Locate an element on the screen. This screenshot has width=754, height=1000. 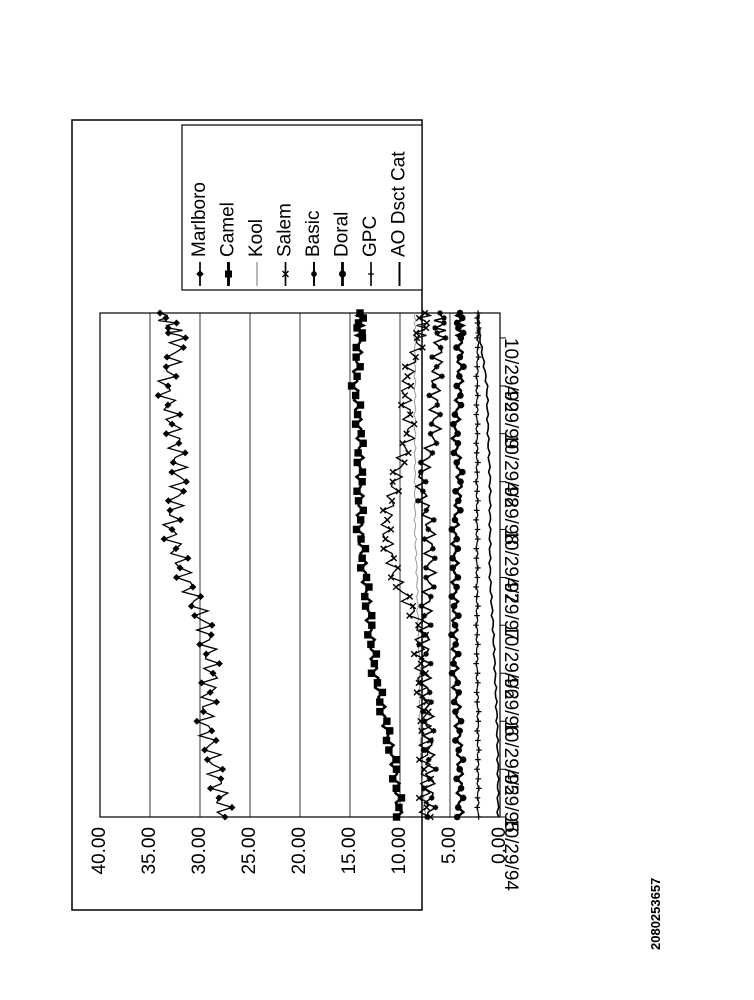
series-line is located at coordinates (488, 565).